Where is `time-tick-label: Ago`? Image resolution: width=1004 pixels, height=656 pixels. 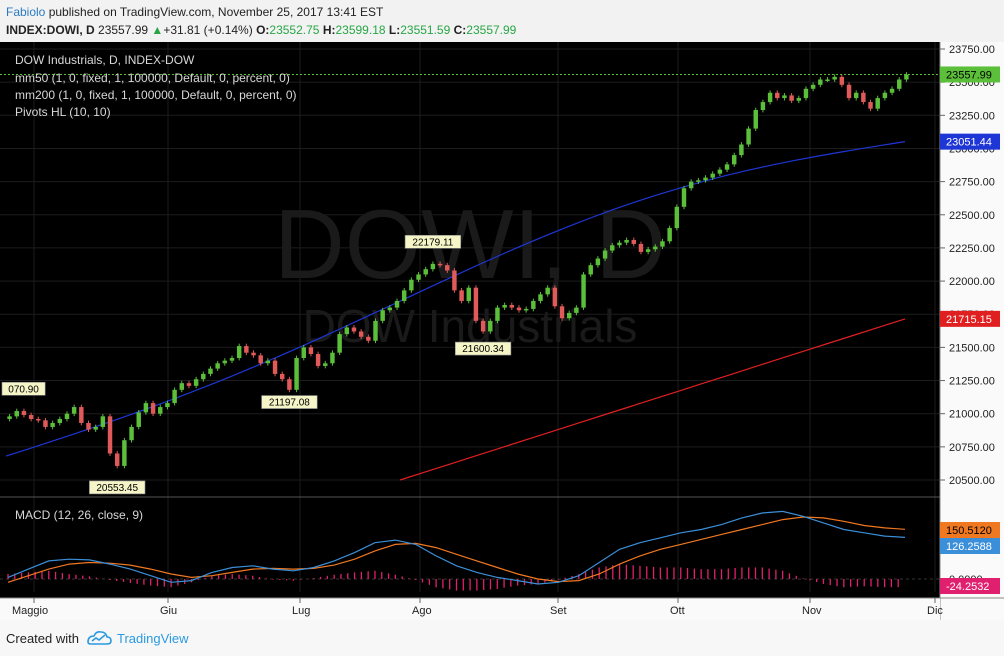
time-tick-label: Ago is located at coordinates (422, 611).